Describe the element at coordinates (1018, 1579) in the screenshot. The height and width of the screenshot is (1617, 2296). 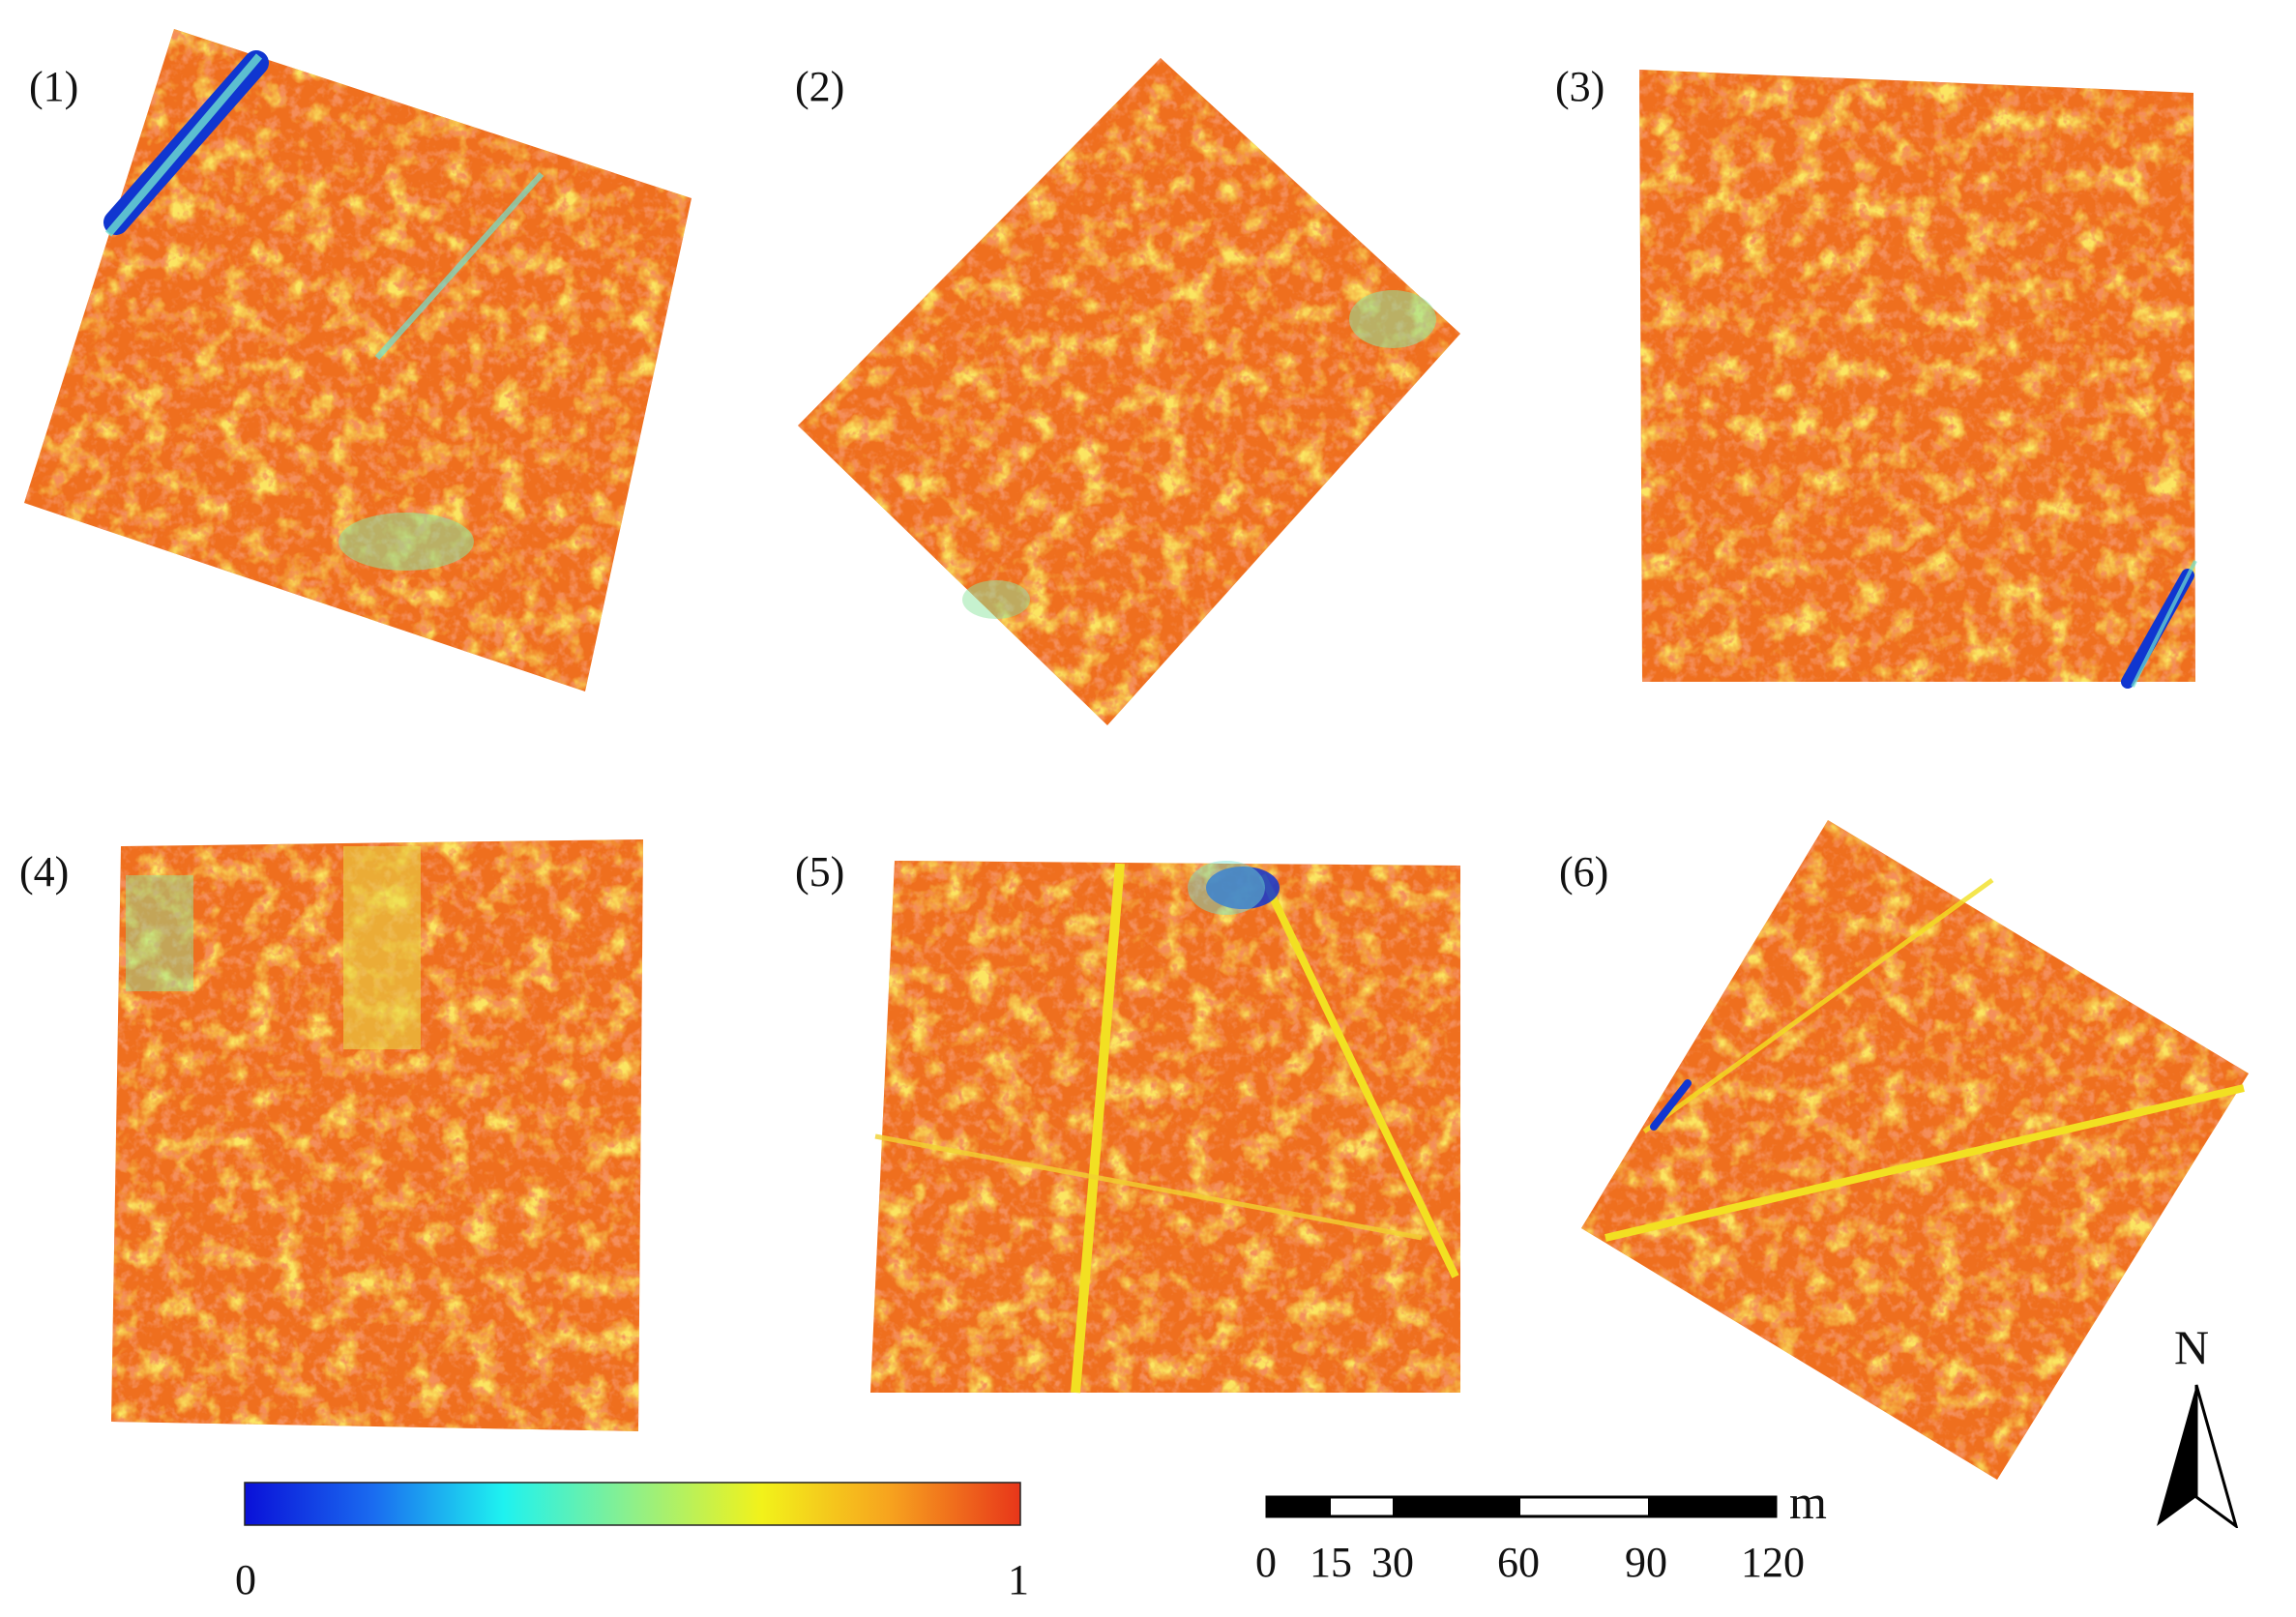
I see `colorbar-max-label: 1` at that location.